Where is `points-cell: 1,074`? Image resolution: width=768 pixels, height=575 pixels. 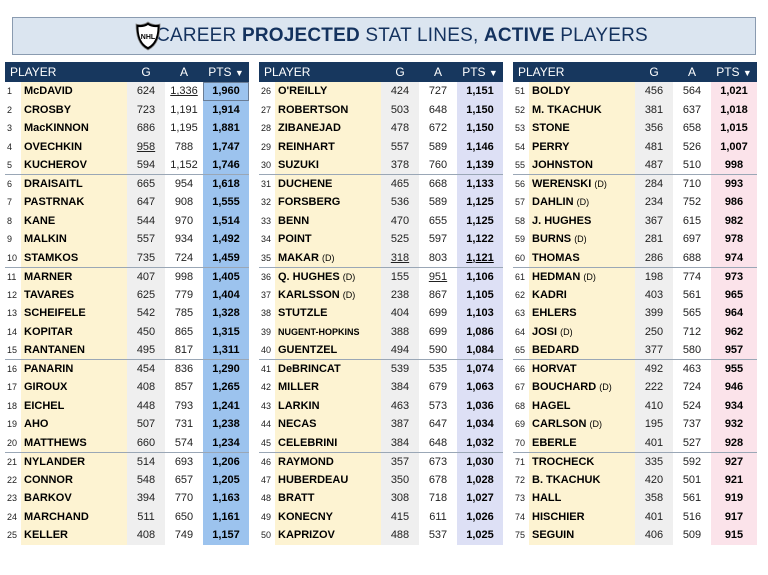
points-cell: 1,074 is located at coordinates (480, 368).